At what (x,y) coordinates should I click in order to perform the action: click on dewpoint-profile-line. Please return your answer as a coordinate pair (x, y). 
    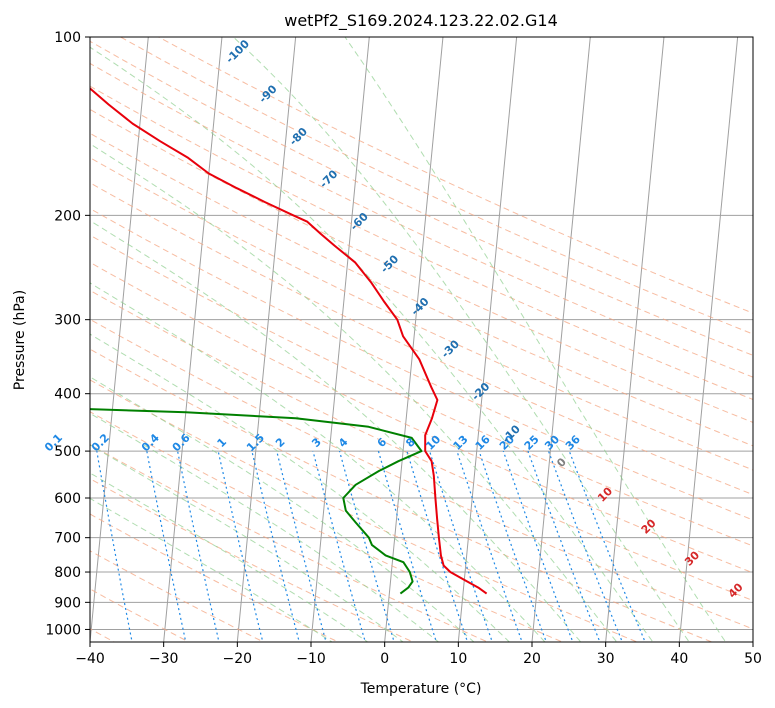
    Looking at the image, I should click on (256, 501).